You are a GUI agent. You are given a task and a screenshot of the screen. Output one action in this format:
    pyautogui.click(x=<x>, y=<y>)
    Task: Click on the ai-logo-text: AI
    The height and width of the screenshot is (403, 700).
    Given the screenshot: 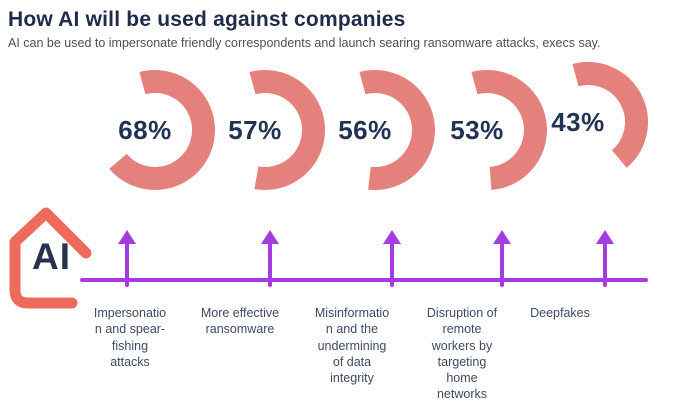 What is the action you would take?
    pyautogui.click(x=51, y=256)
    